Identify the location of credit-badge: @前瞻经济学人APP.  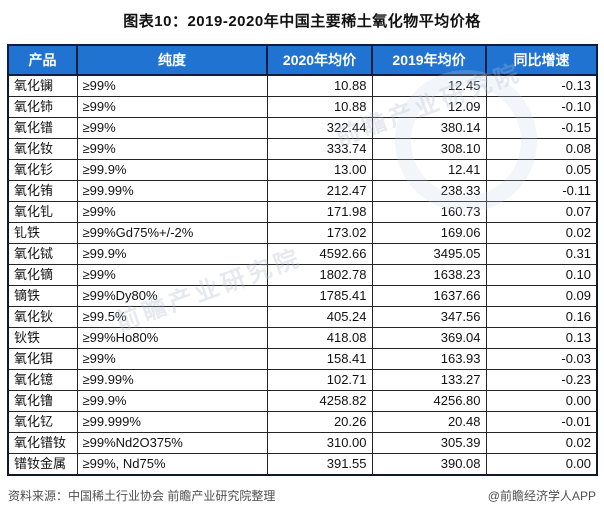
(541, 496).